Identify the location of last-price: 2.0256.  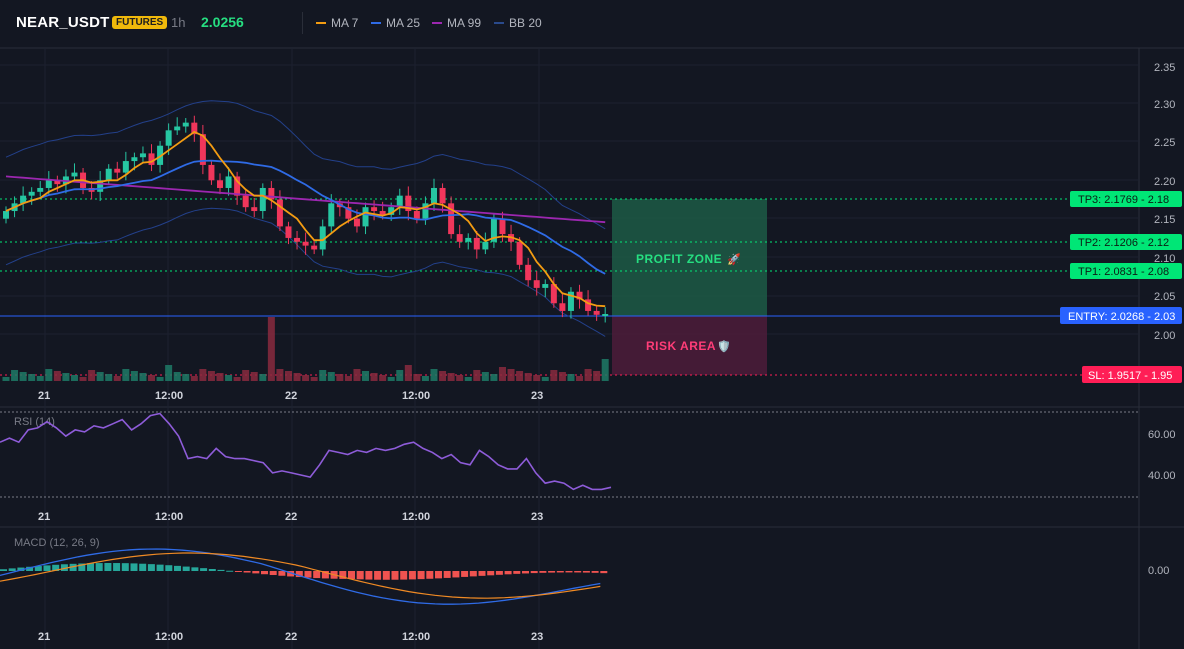
(222, 22).